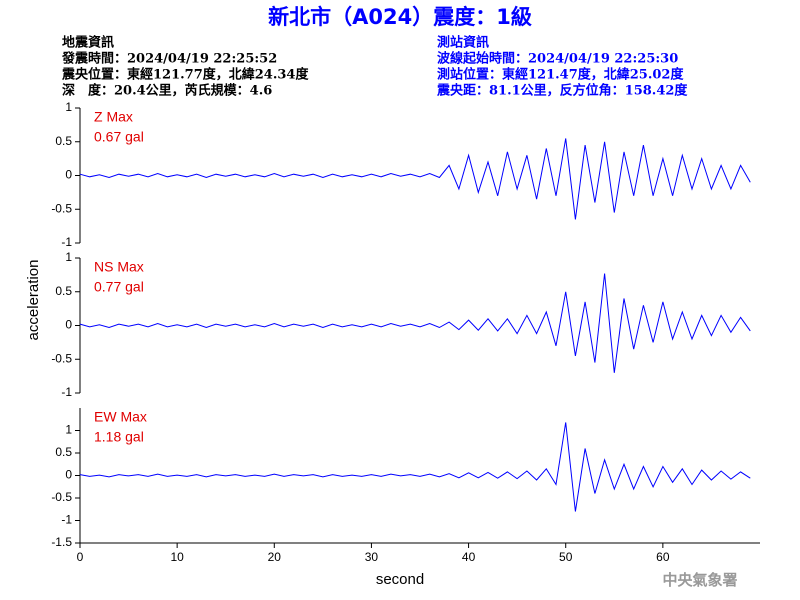 The height and width of the screenshot is (600, 800). Describe the element at coordinates (557, 59) in the screenshot. I see `header-line: 波線起始時間：2024/04/19 22:25:30` at that location.